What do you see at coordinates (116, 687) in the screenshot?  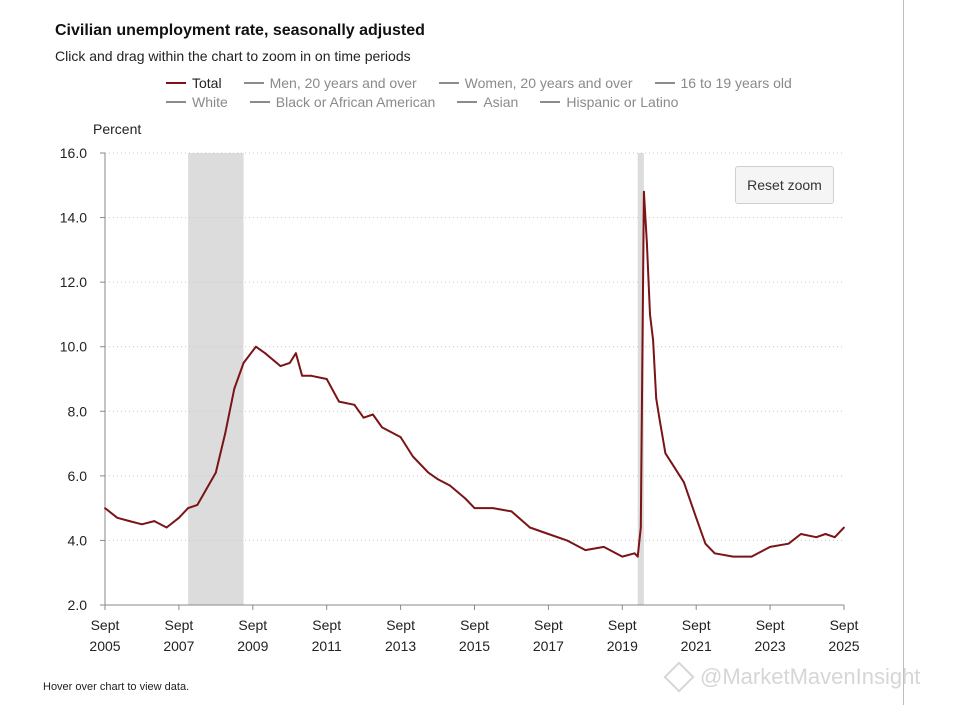 I see `hover-instruction: Hover over chart to view data.` at bounding box center [116, 687].